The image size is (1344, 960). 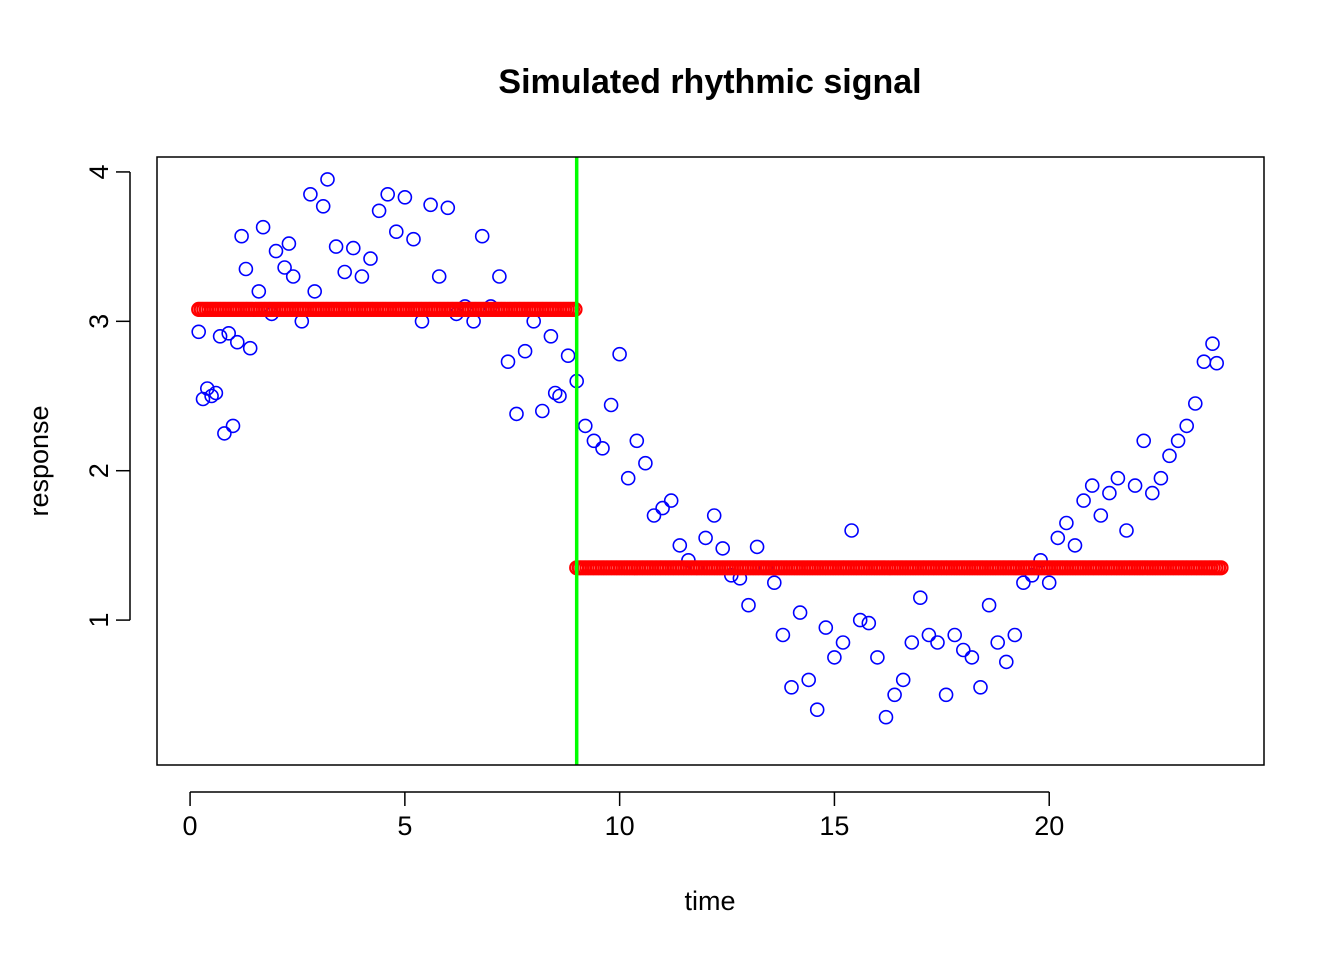 I want to click on x-axis-label: time, so click(x=709, y=901).